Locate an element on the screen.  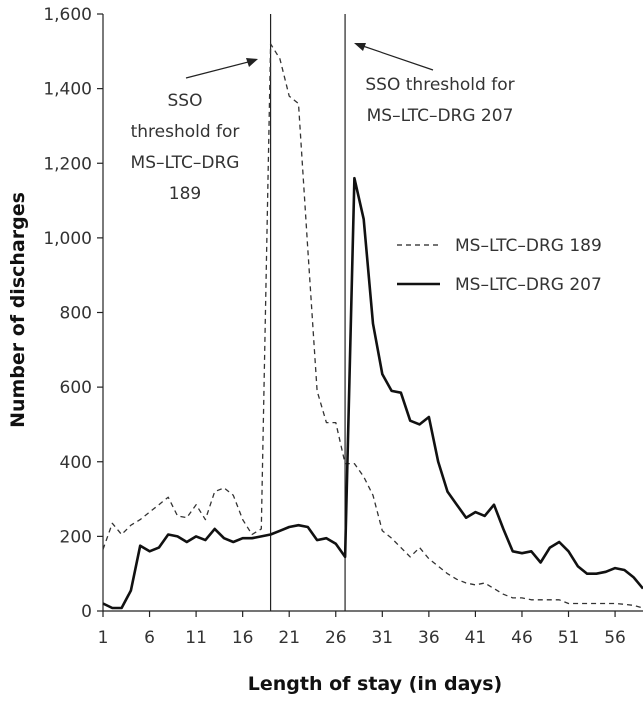
y-tick-label: 1,200 is located at coordinates (67, 164).